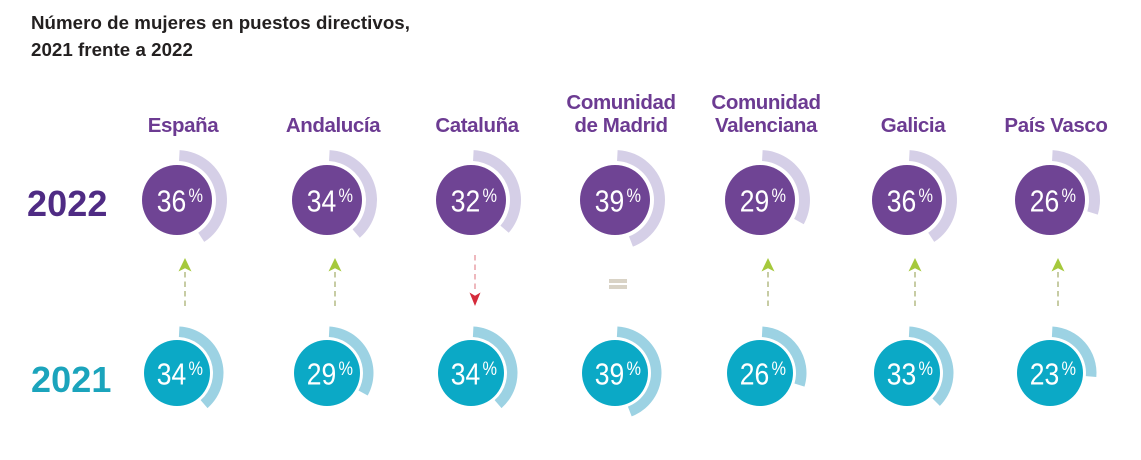 The width and height of the screenshot is (1141, 460). Describe the element at coordinates (1045, 373) in the screenshot. I see `svg-text: 23` at that location.